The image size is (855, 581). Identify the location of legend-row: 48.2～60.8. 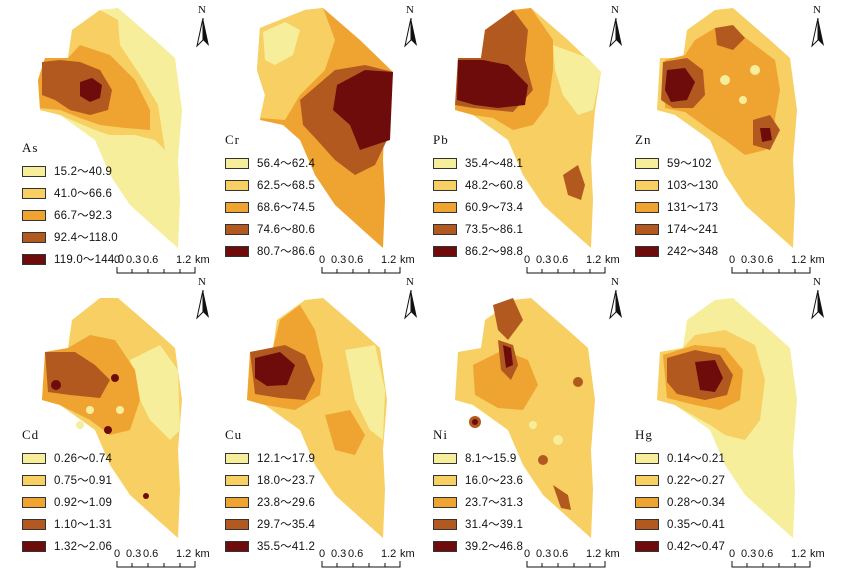
(478, 185).